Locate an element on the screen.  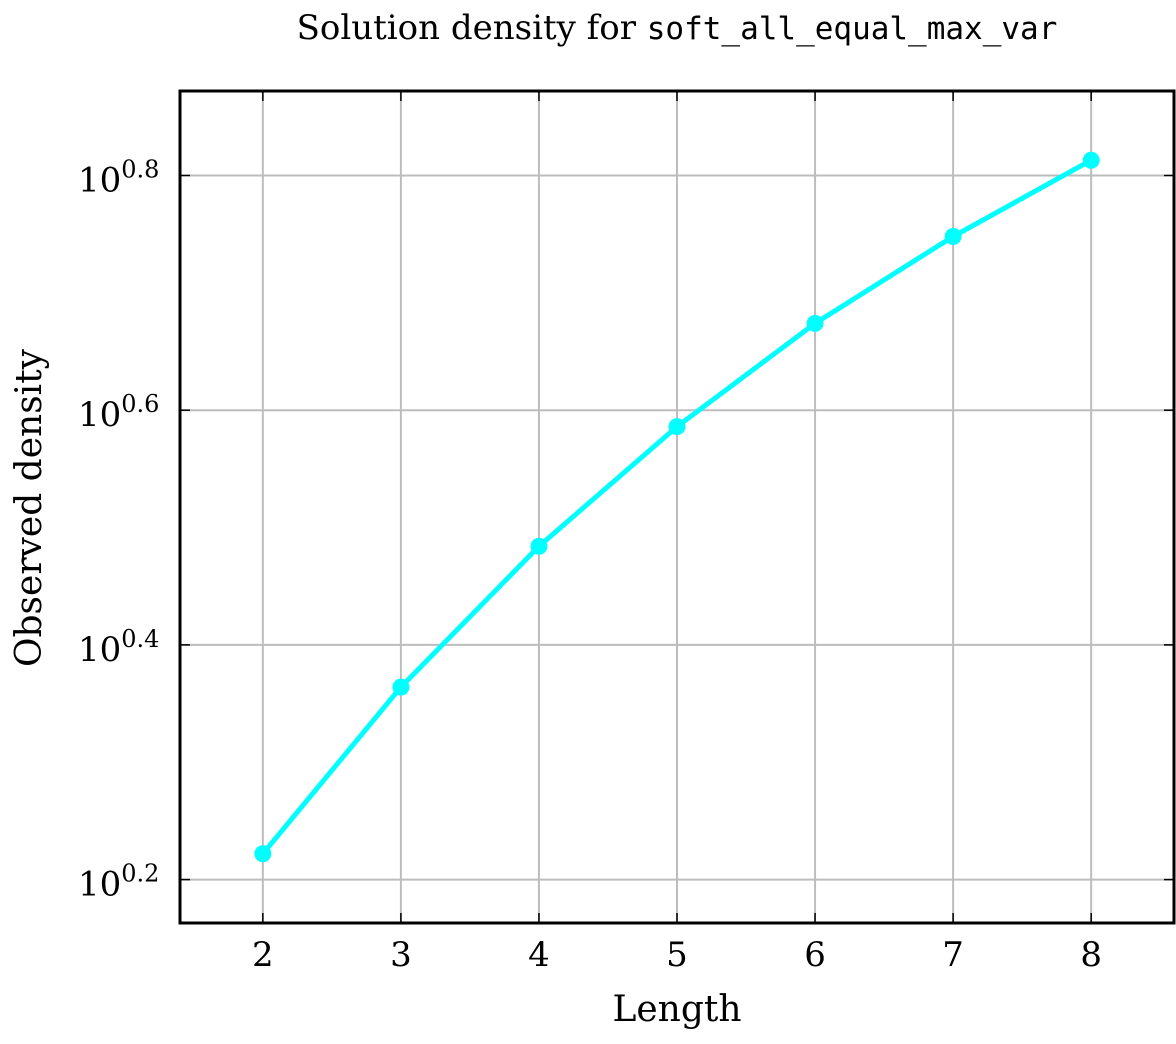
x-tick-label: 7 is located at coordinates (953, 955).